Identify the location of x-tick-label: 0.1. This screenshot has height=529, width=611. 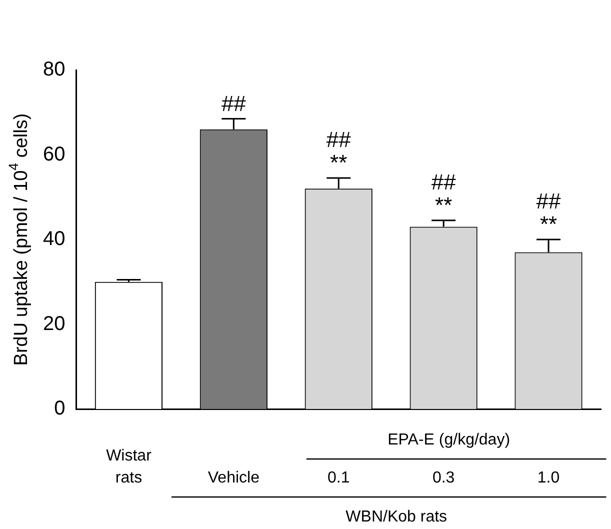
(339, 477).